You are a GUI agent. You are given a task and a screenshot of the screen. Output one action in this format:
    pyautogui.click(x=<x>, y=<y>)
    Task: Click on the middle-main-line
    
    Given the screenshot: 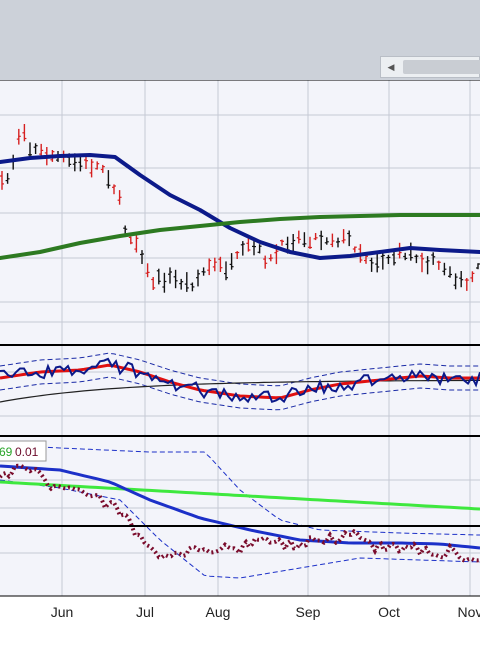 What is the action you would take?
    pyautogui.click(x=240, y=380)
    